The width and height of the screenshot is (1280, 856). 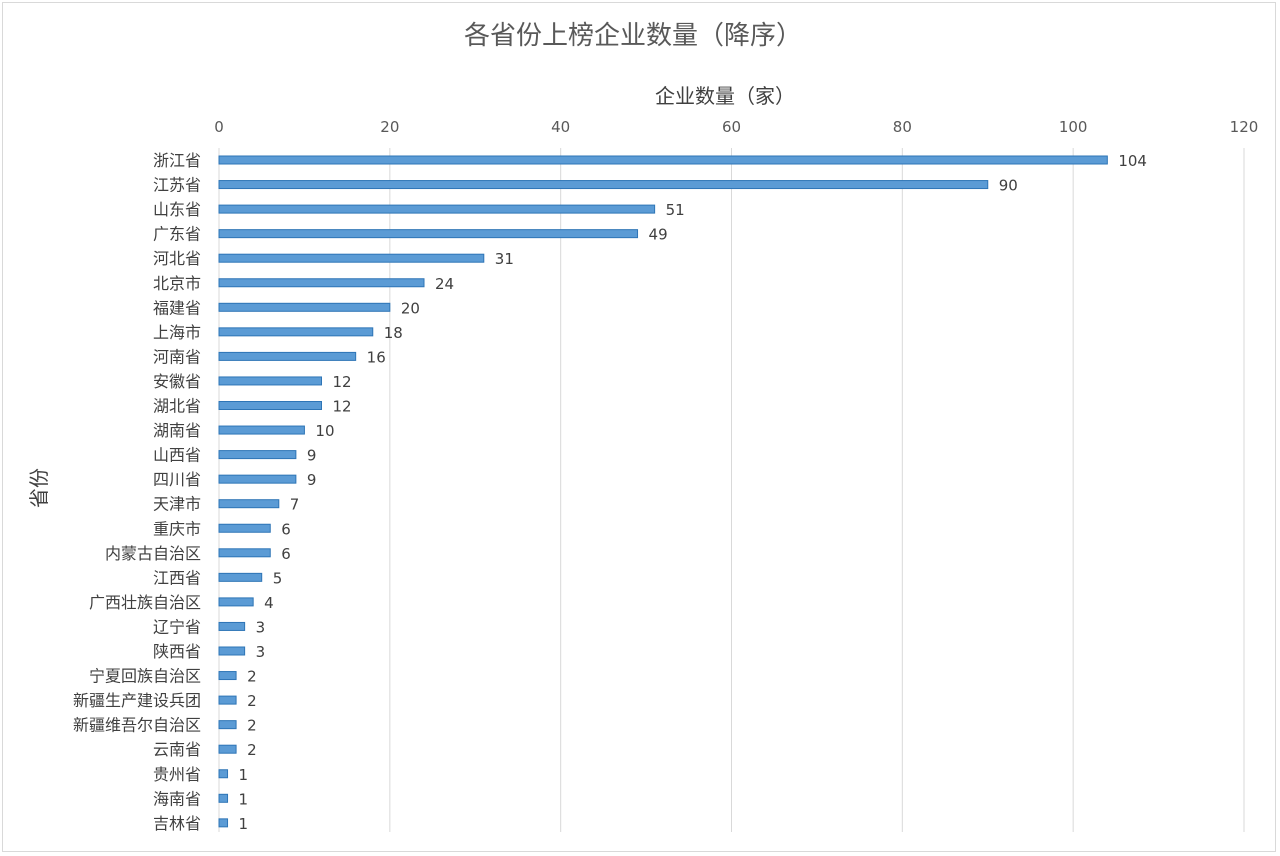 I want to click on category-label: 陕西省, so click(x=177, y=651).